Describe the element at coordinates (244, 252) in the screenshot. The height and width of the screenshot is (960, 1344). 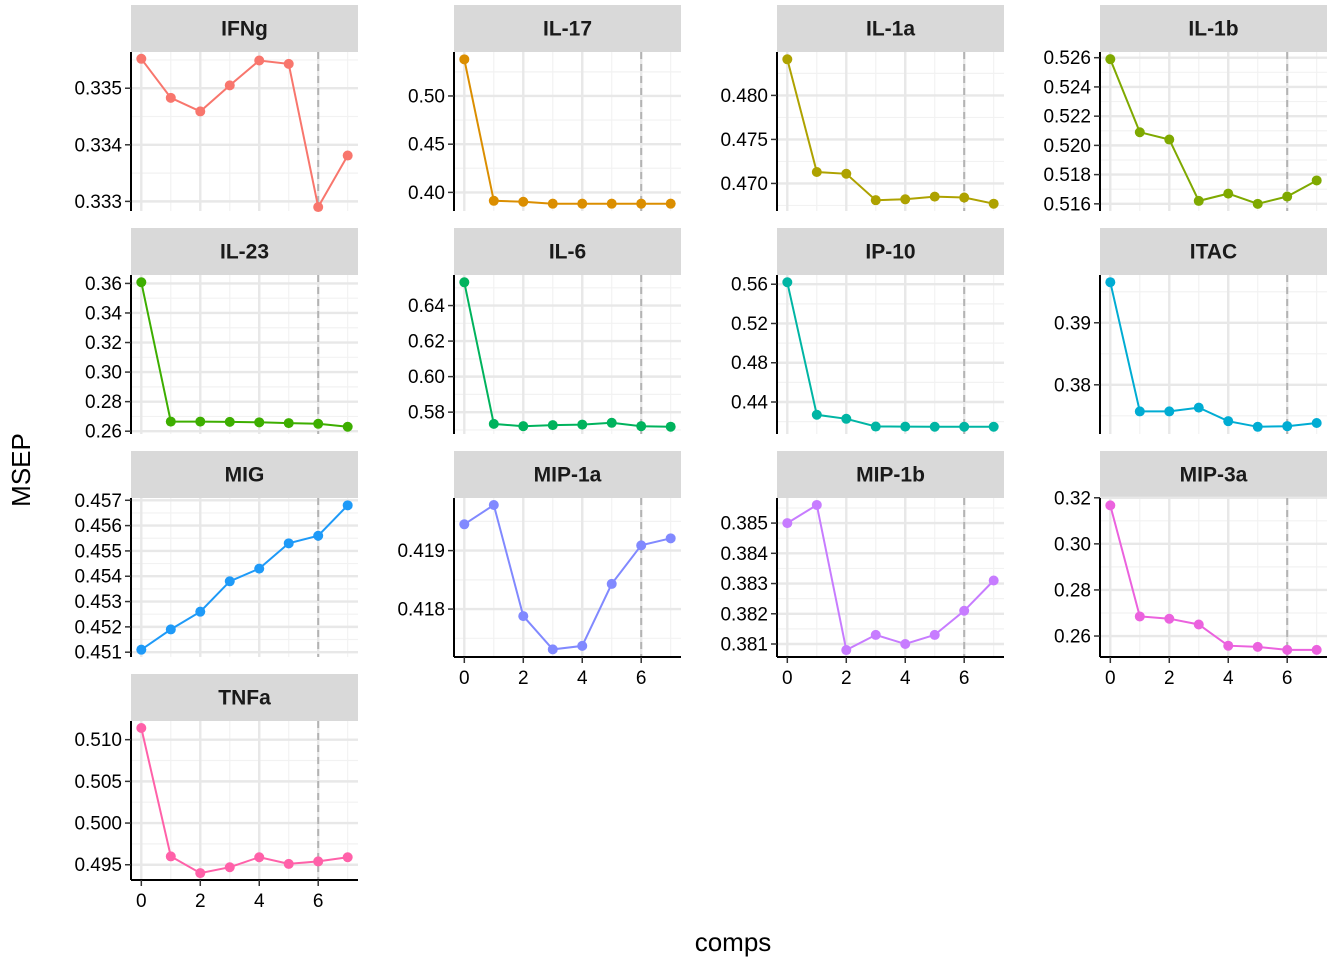
I see `facet-strip-label: IL-23` at that location.